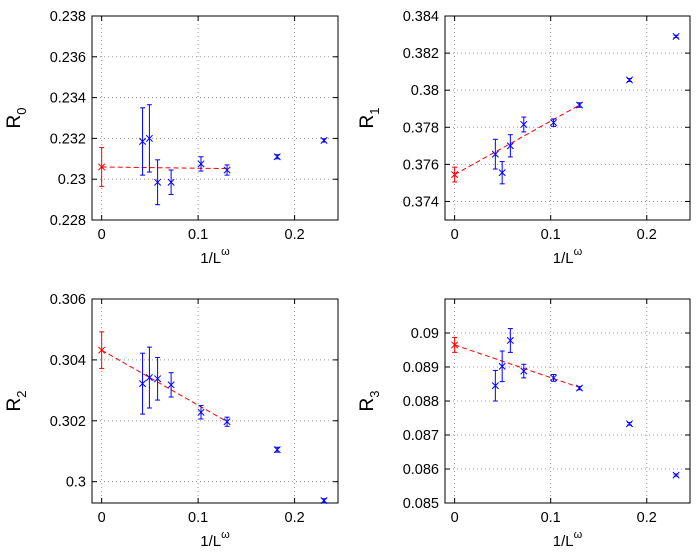  Describe the element at coordinates (16, 118) in the screenshot. I see `y-axis-label: R0` at that location.